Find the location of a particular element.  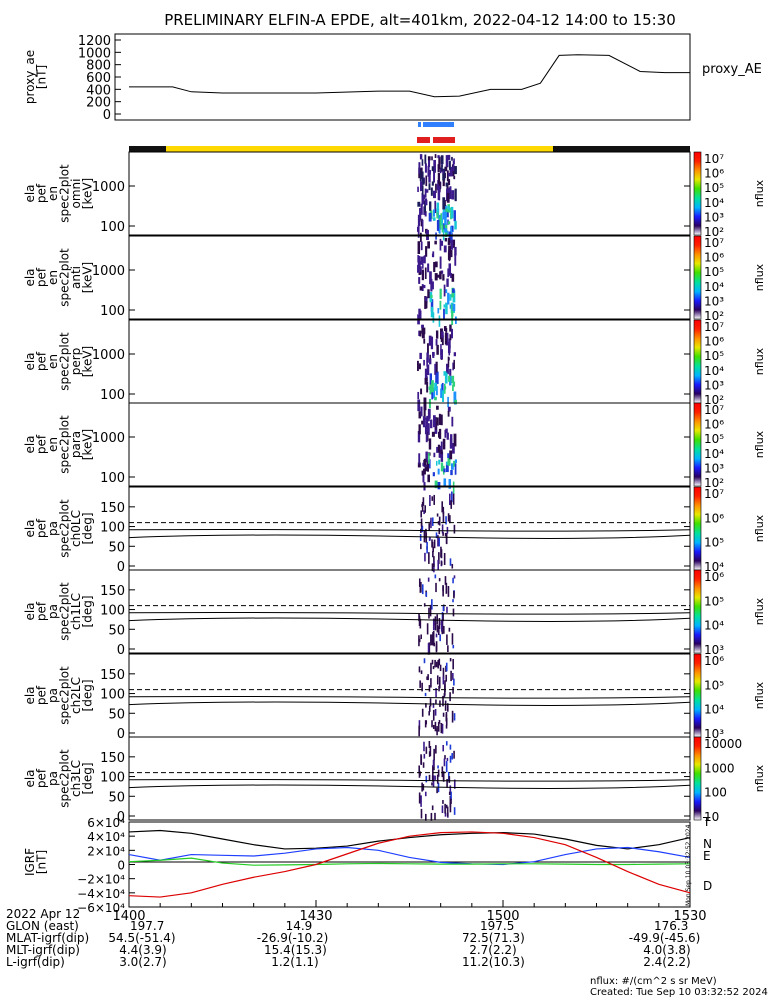

colorbar-label: nflux is located at coordinates (759, 193).